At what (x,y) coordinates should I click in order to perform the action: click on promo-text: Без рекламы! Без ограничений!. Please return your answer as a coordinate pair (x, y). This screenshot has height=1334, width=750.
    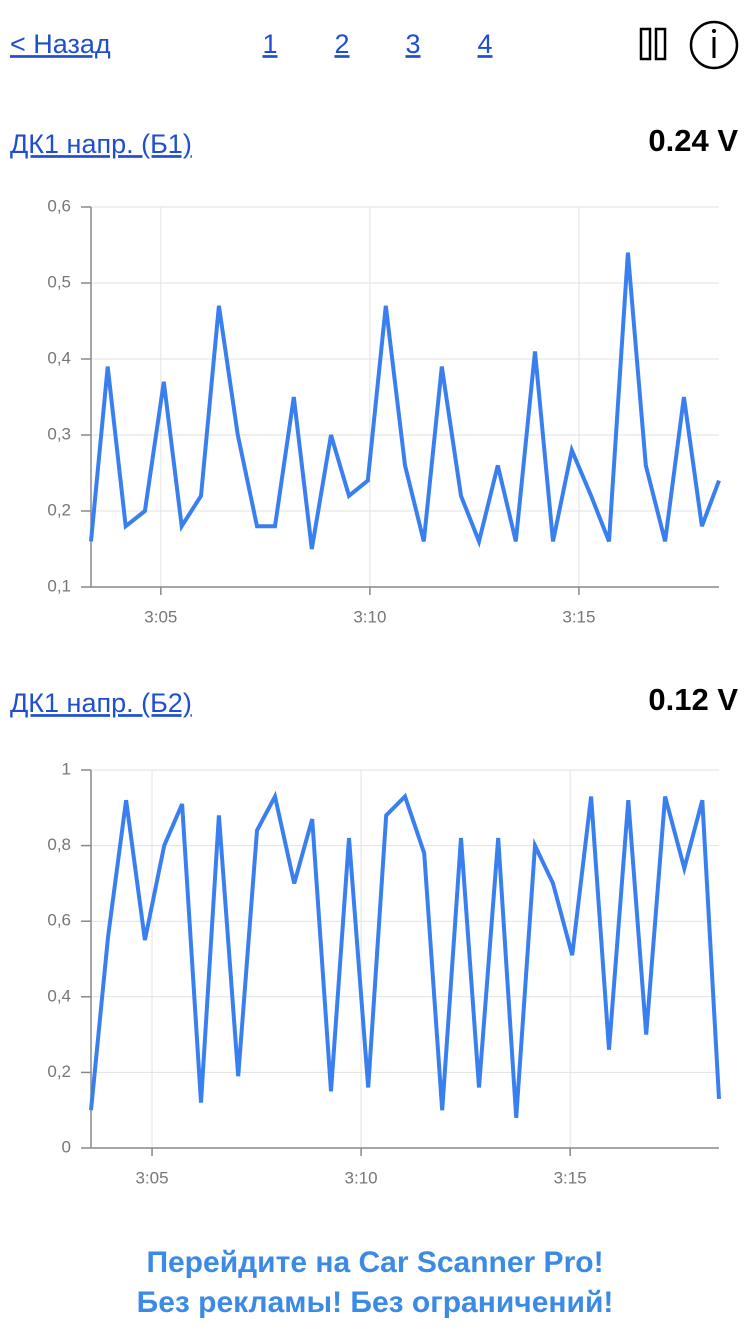
    Looking at the image, I should click on (375, 1302).